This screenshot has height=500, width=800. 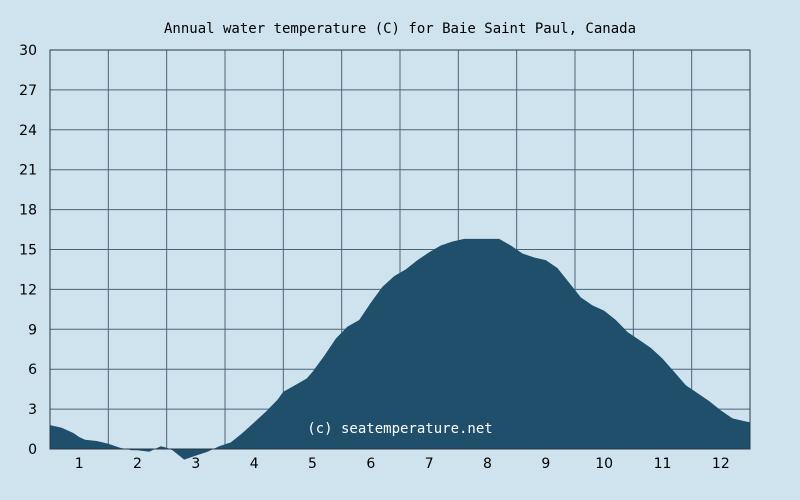 I want to click on x-tick-label: 8, so click(x=487, y=464).